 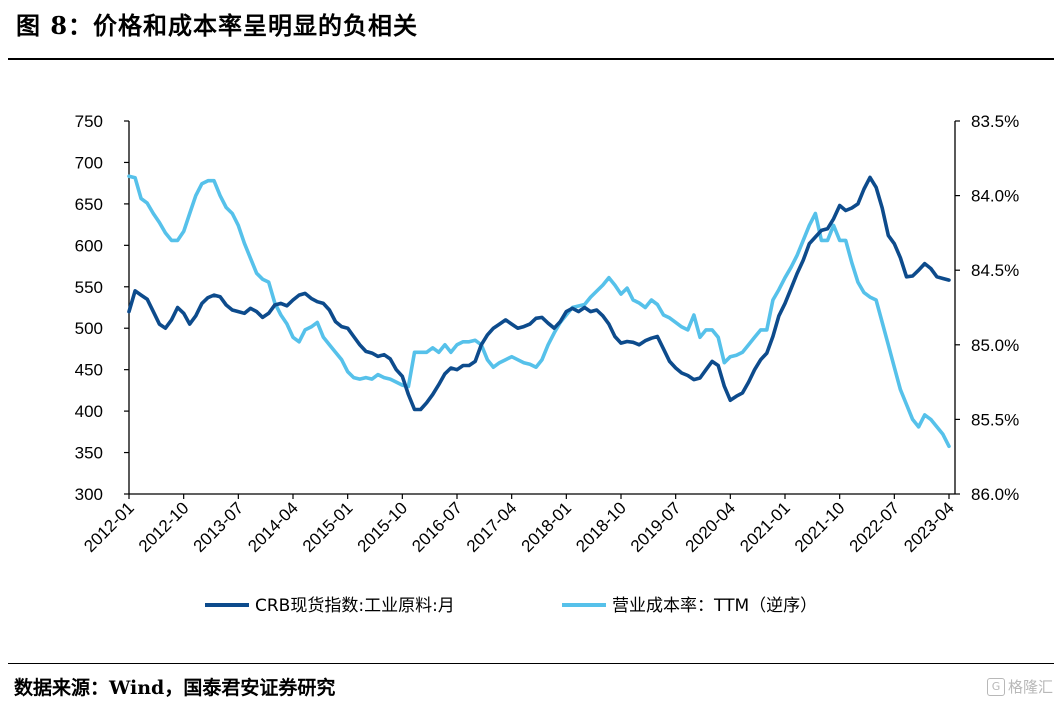 What do you see at coordinates (89, 494) in the screenshot?
I see `y-left-tick-label: 300` at bounding box center [89, 494].